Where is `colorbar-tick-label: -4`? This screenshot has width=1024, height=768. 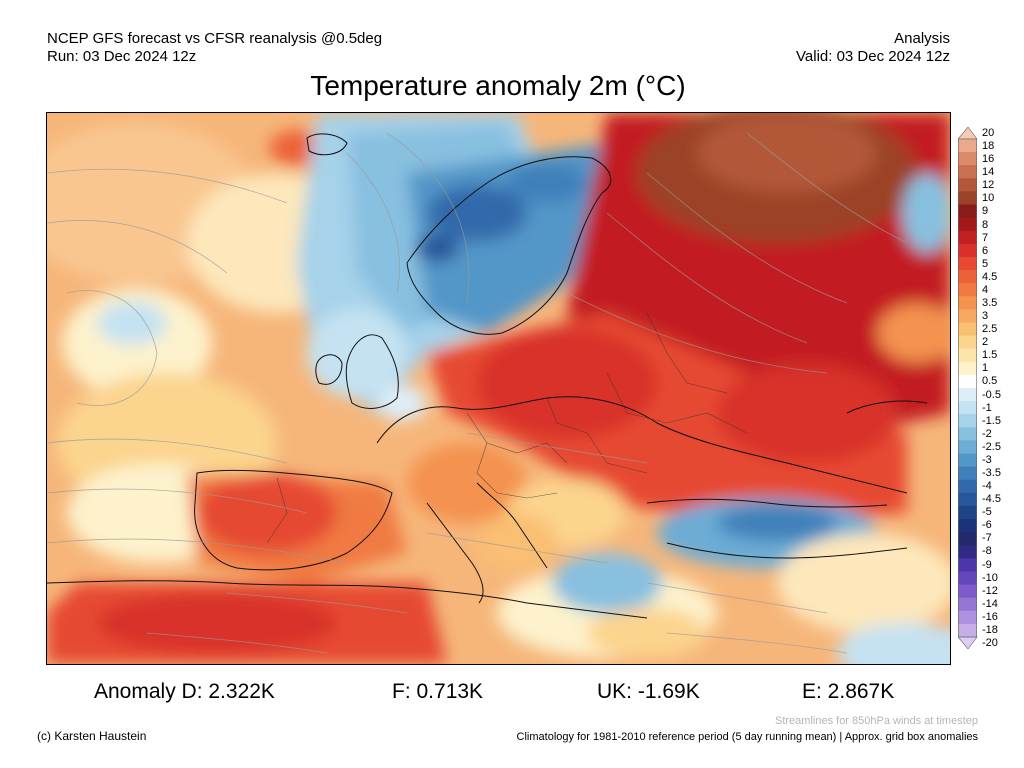 colorbar-tick-label: -4 is located at coordinates (987, 486).